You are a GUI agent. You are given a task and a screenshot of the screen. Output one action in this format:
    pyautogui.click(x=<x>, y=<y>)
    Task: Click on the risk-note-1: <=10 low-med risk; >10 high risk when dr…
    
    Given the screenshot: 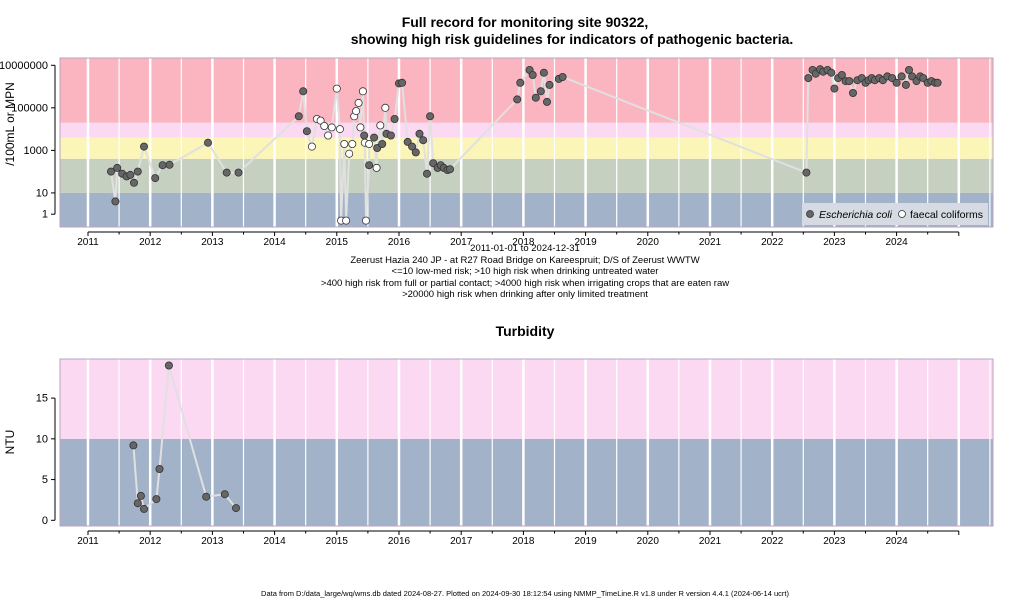 What is the action you would take?
    pyautogui.click(x=525, y=271)
    